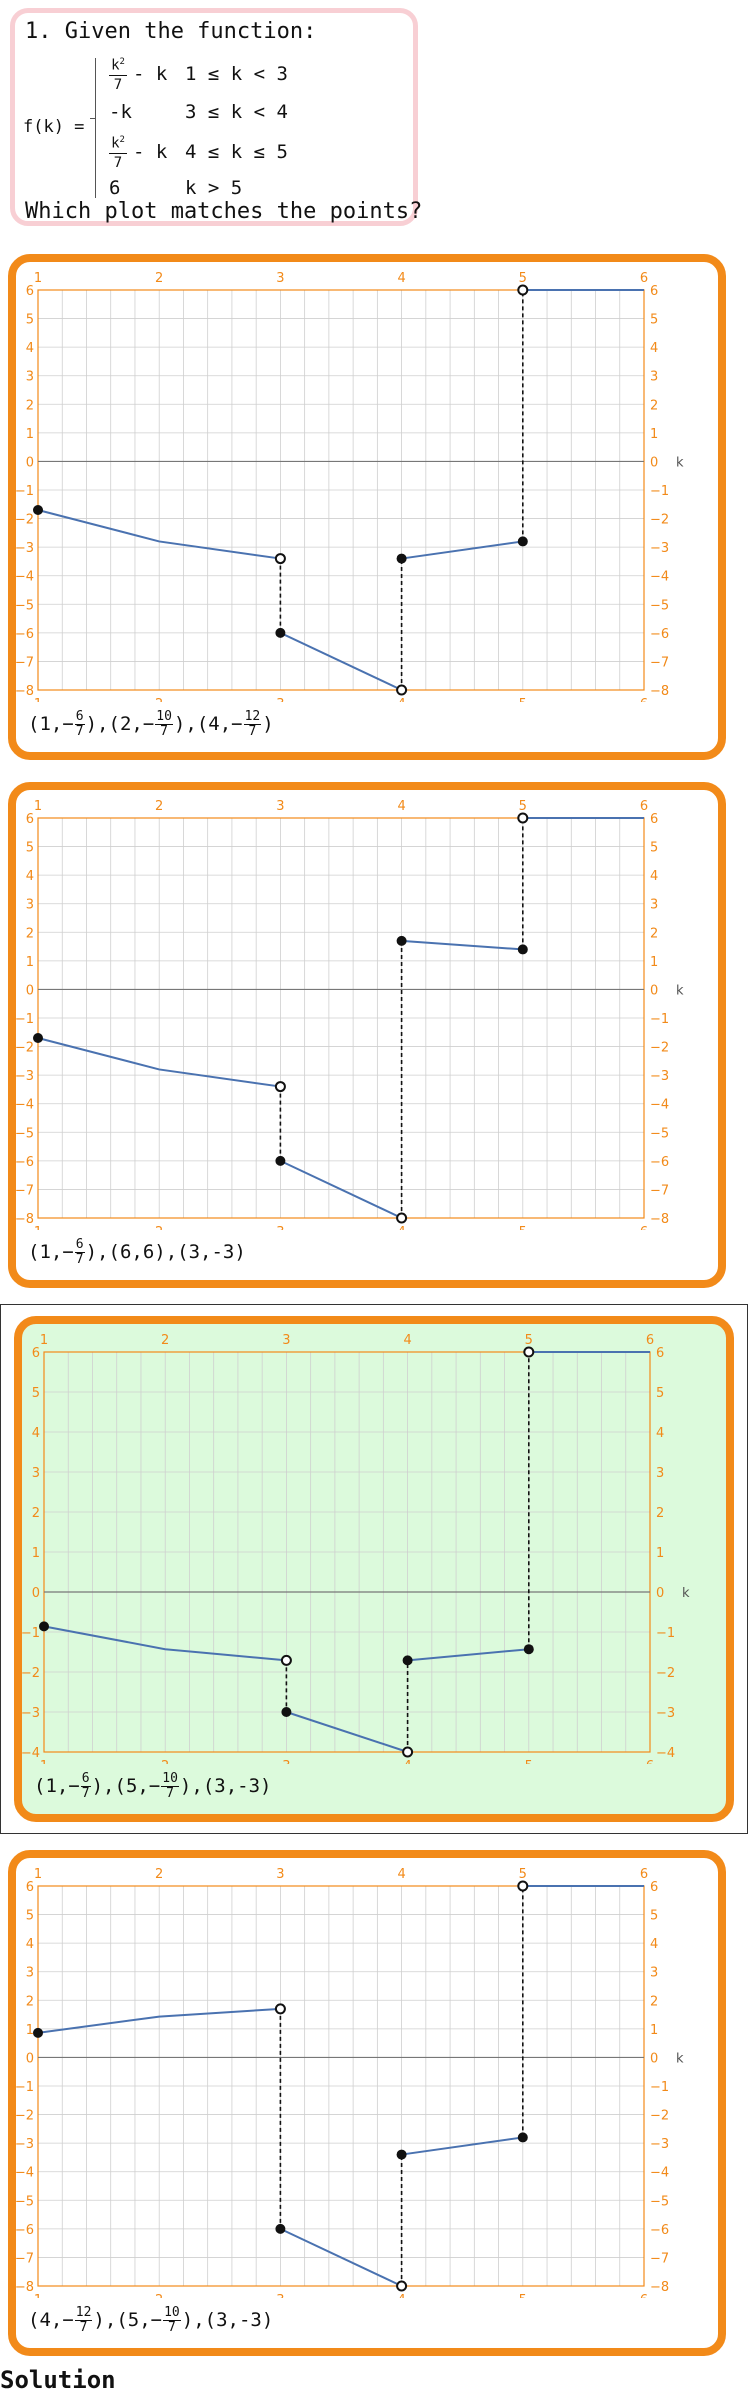  I want to click on axis-label-k: k, so click(680, 2058).